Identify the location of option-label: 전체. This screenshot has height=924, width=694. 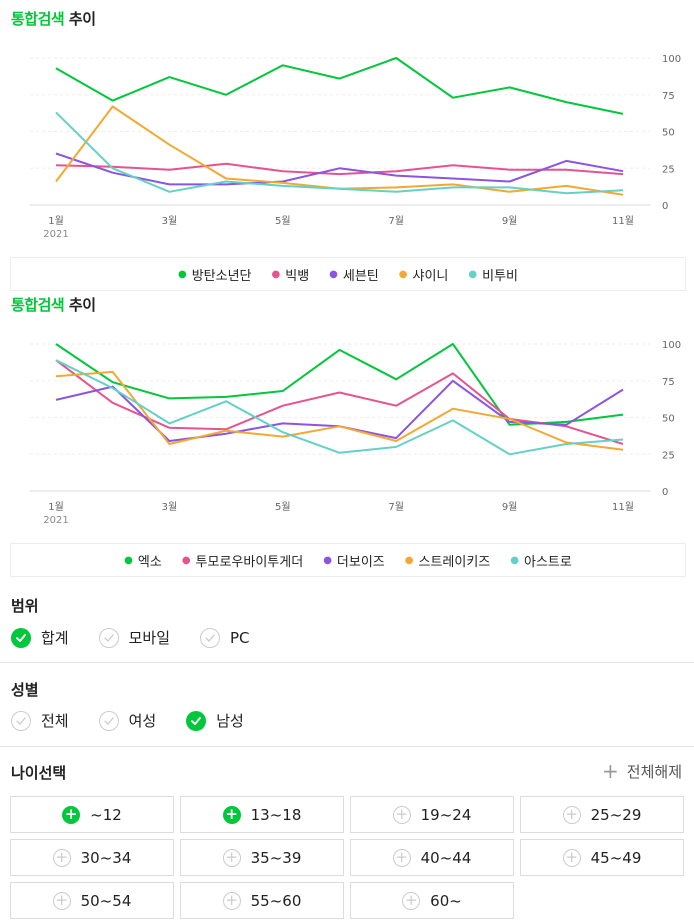
(55, 721).